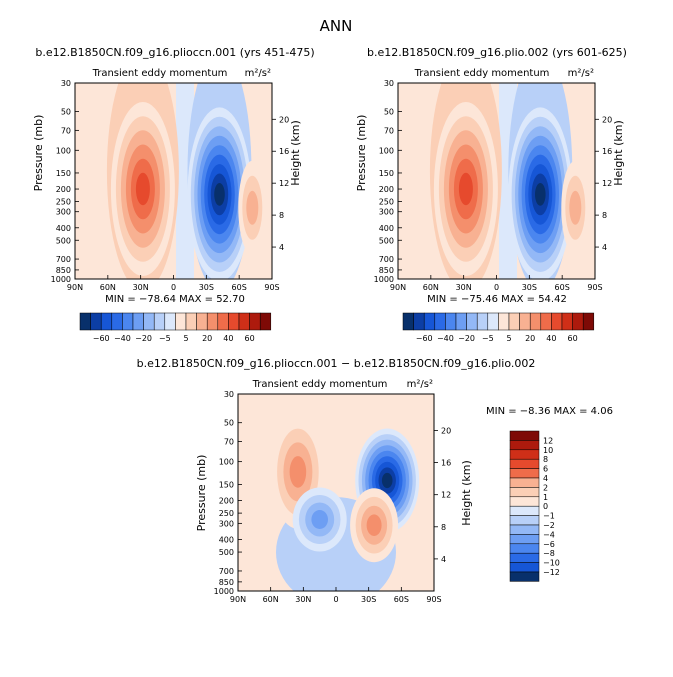  I want to click on colorbar-label-1: 12, so click(548, 440).